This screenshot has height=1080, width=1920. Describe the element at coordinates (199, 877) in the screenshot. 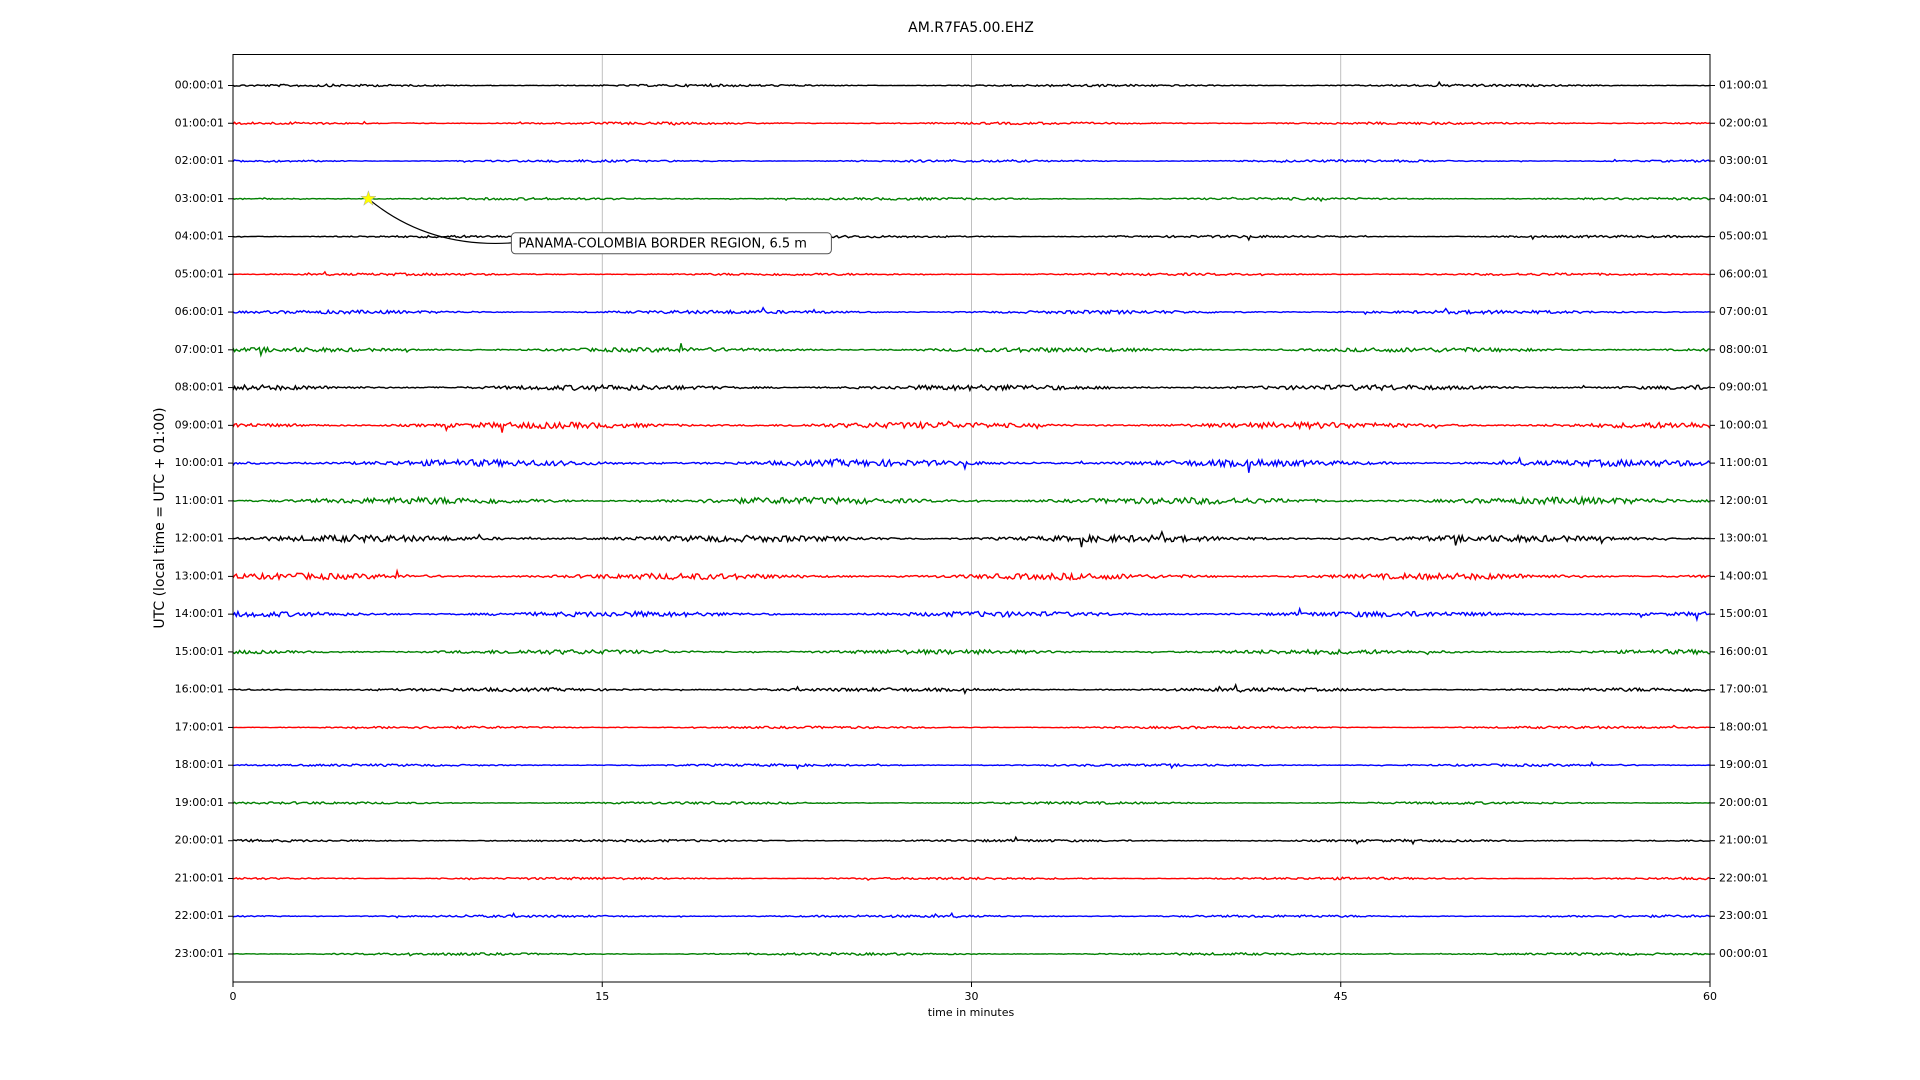

I see `y-tick-label: 21:00:01` at that location.